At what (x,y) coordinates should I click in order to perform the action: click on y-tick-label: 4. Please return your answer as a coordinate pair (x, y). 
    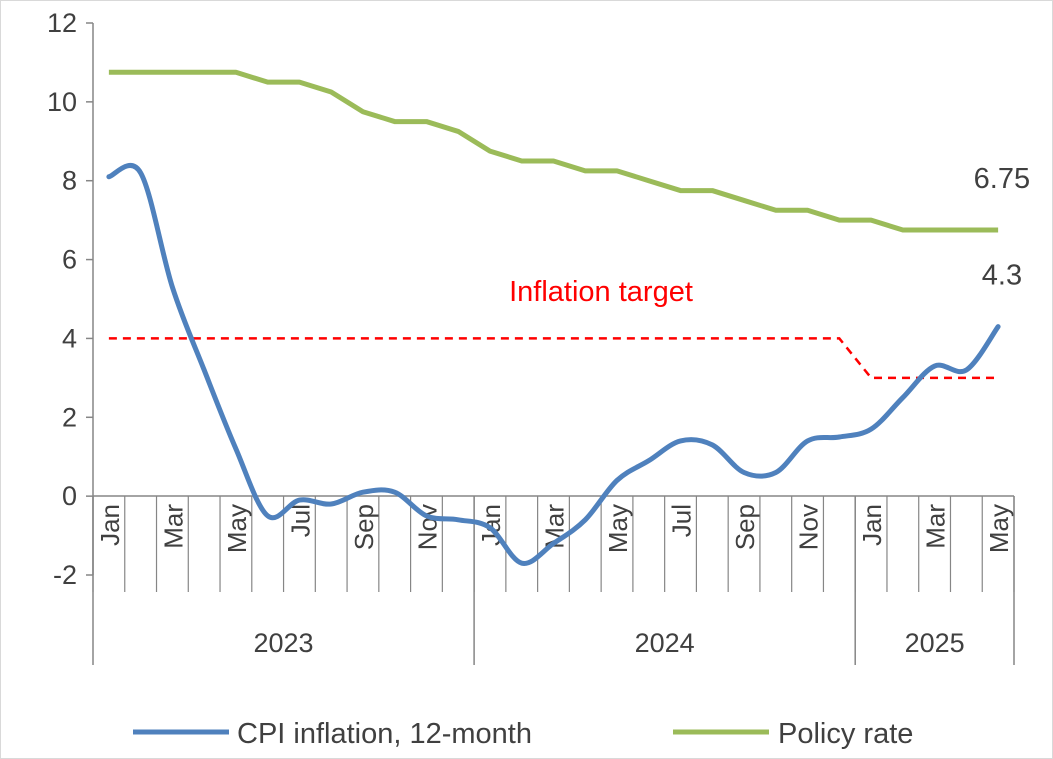
    Looking at the image, I should click on (69, 338).